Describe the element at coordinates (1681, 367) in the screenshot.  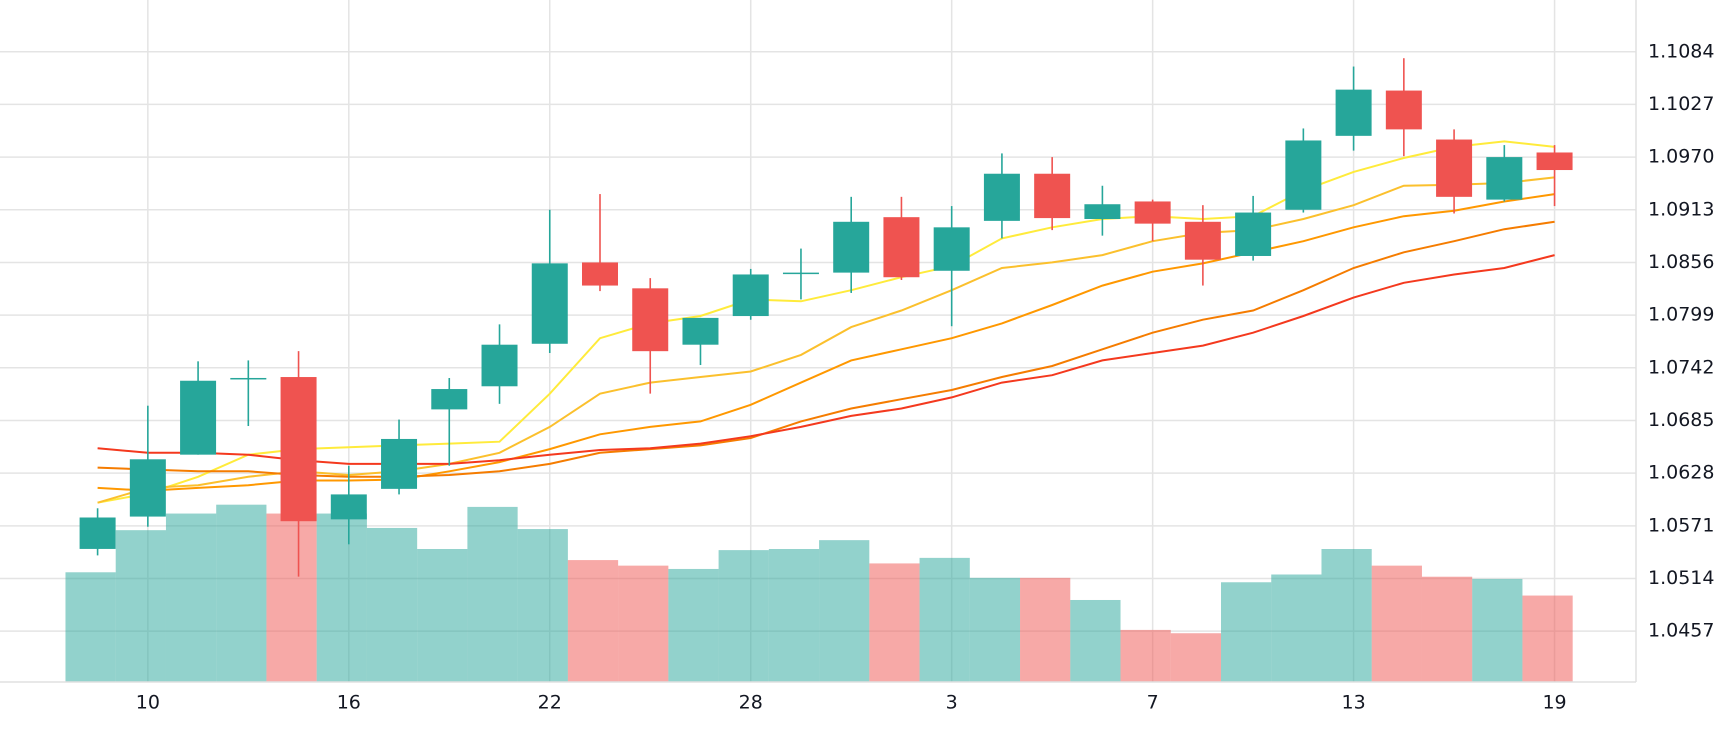
I see `y-tick-label: 1.0742` at that location.